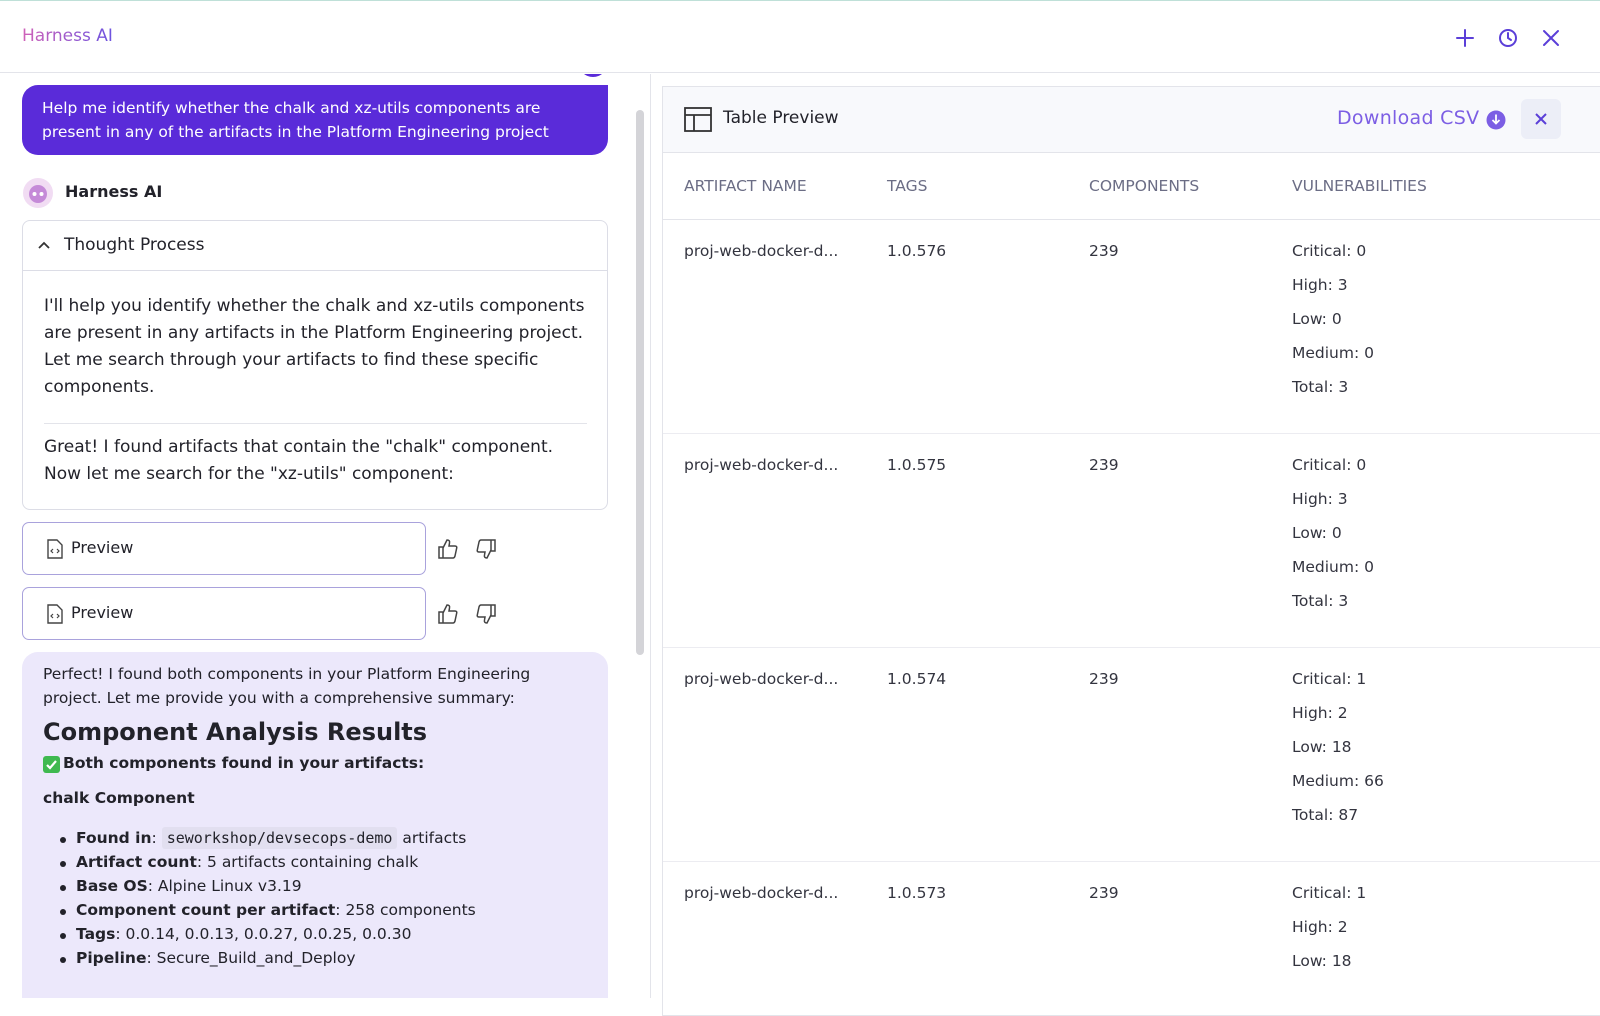 This screenshot has width=1600, height=1016. I want to click on section-title: chalk Component, so click(119, 798).